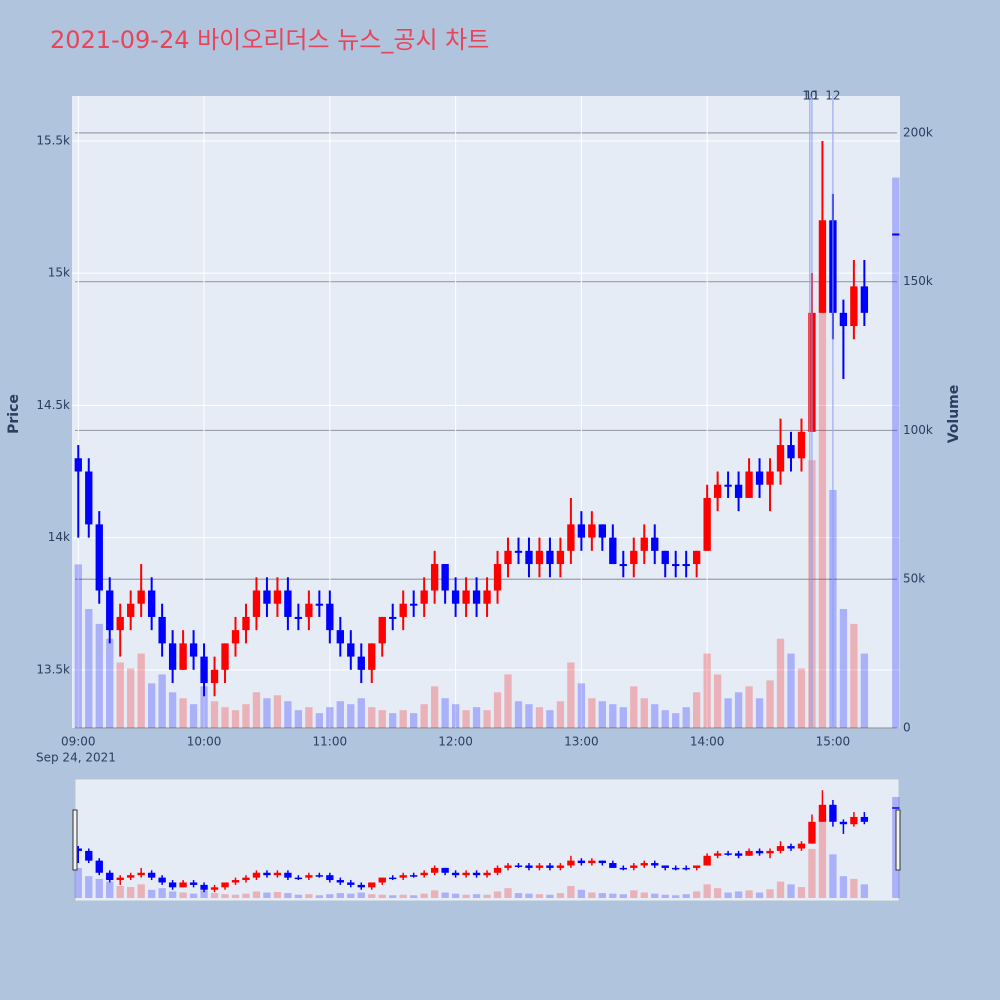 Image resolution: width=1000 pixels, height=1000 pixels. I want to click on y-tick-label: 14k, so click(59, 537).